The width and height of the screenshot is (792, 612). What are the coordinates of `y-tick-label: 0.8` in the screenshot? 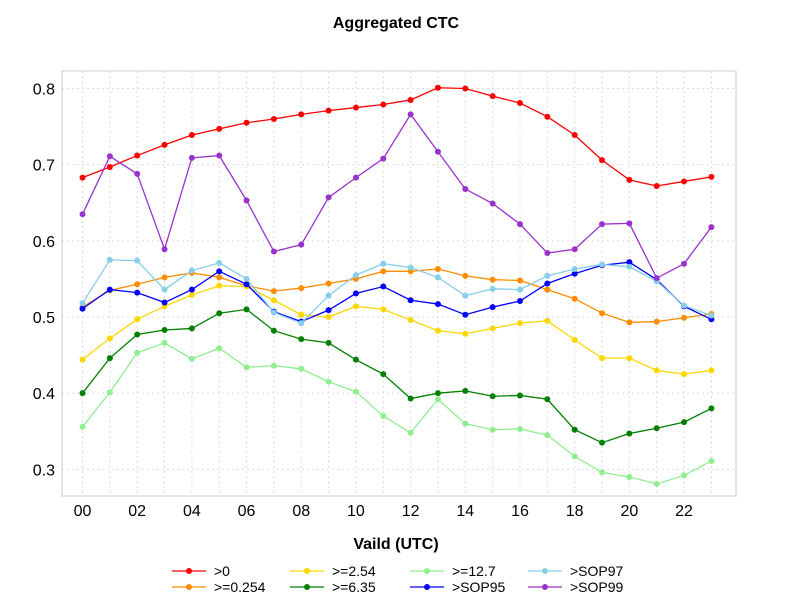 It's located at (44, 90).